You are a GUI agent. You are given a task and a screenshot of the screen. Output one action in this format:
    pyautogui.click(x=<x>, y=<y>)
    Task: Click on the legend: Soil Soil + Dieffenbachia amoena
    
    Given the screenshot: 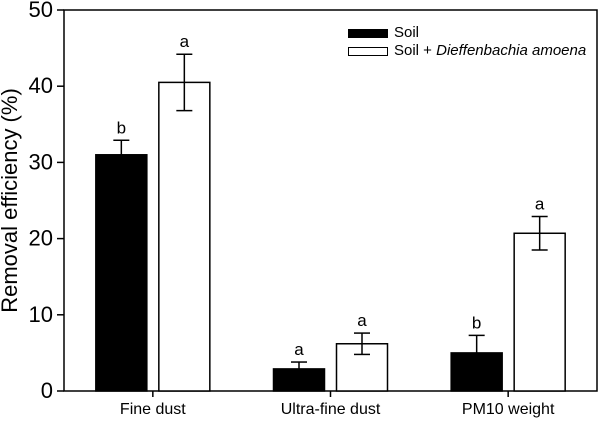 What is the action you would take?
    pyautogui.click(x=467, y=42)
    